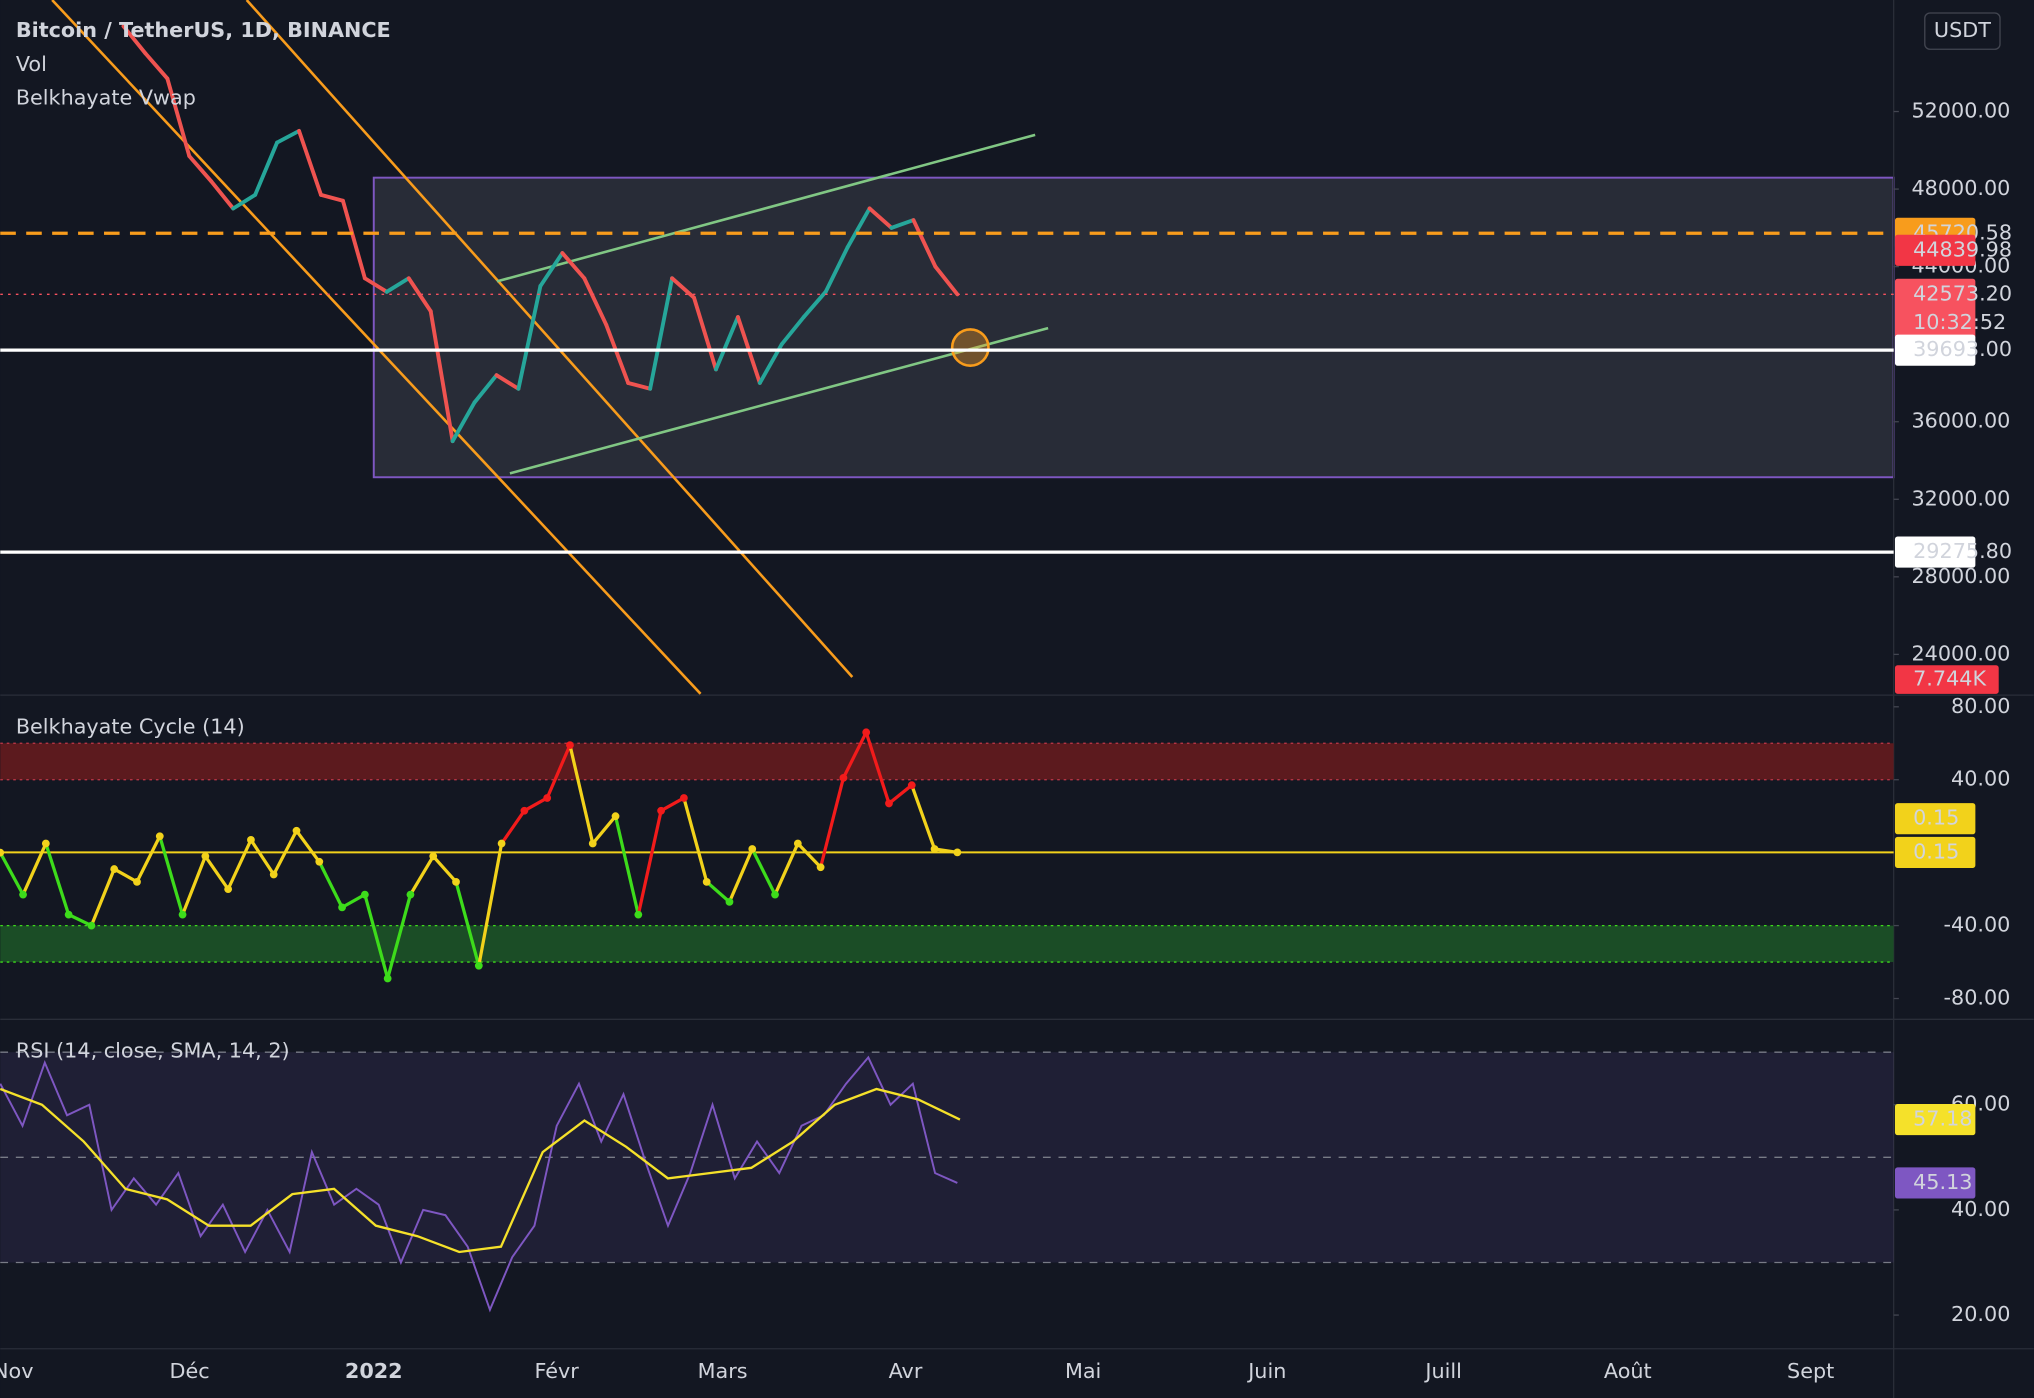 Image resolution: width=2034 pixels, height=1398 pixels. I want to click on marker-circle, so click(970, 348).